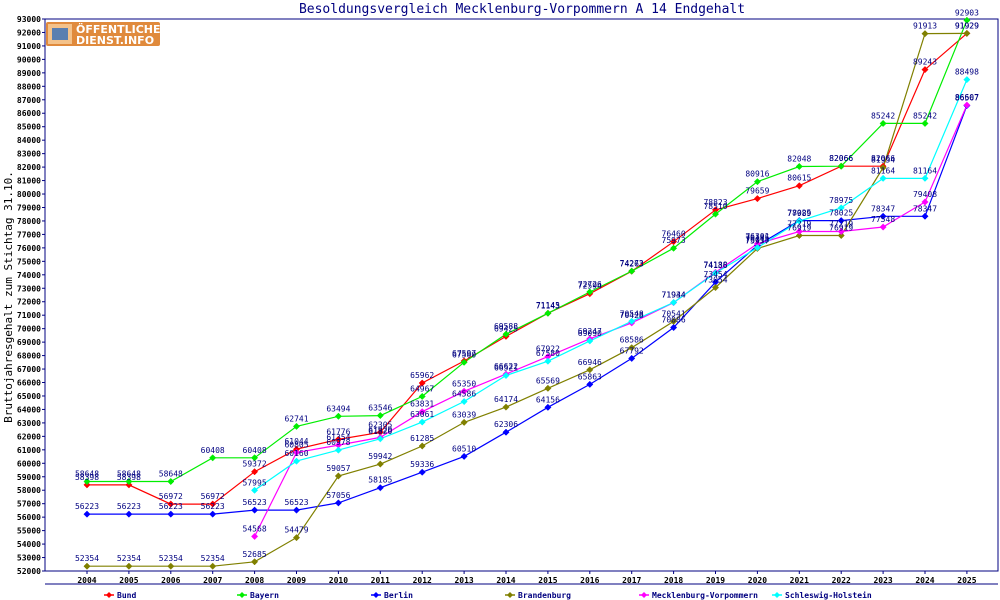 This screenshot has width=1000, height=600. What do you see at coordinates (464, 414) in the screenshot?
I see `data-label-brandenburg: 63039` at bounding box center [464, 414].